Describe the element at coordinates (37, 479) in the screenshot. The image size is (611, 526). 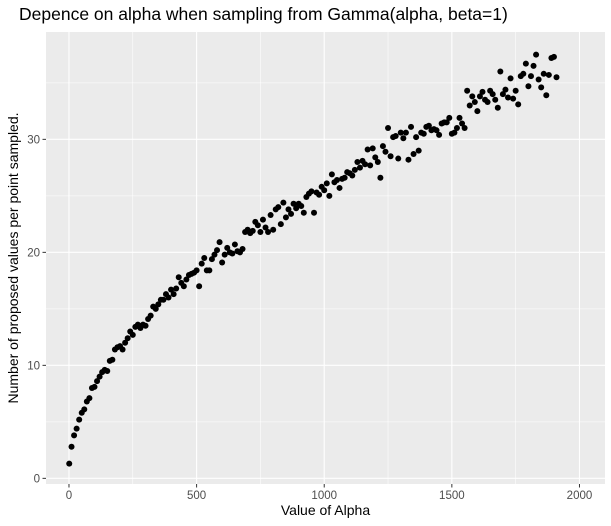
I see `y-tick-label: 0` at that location.